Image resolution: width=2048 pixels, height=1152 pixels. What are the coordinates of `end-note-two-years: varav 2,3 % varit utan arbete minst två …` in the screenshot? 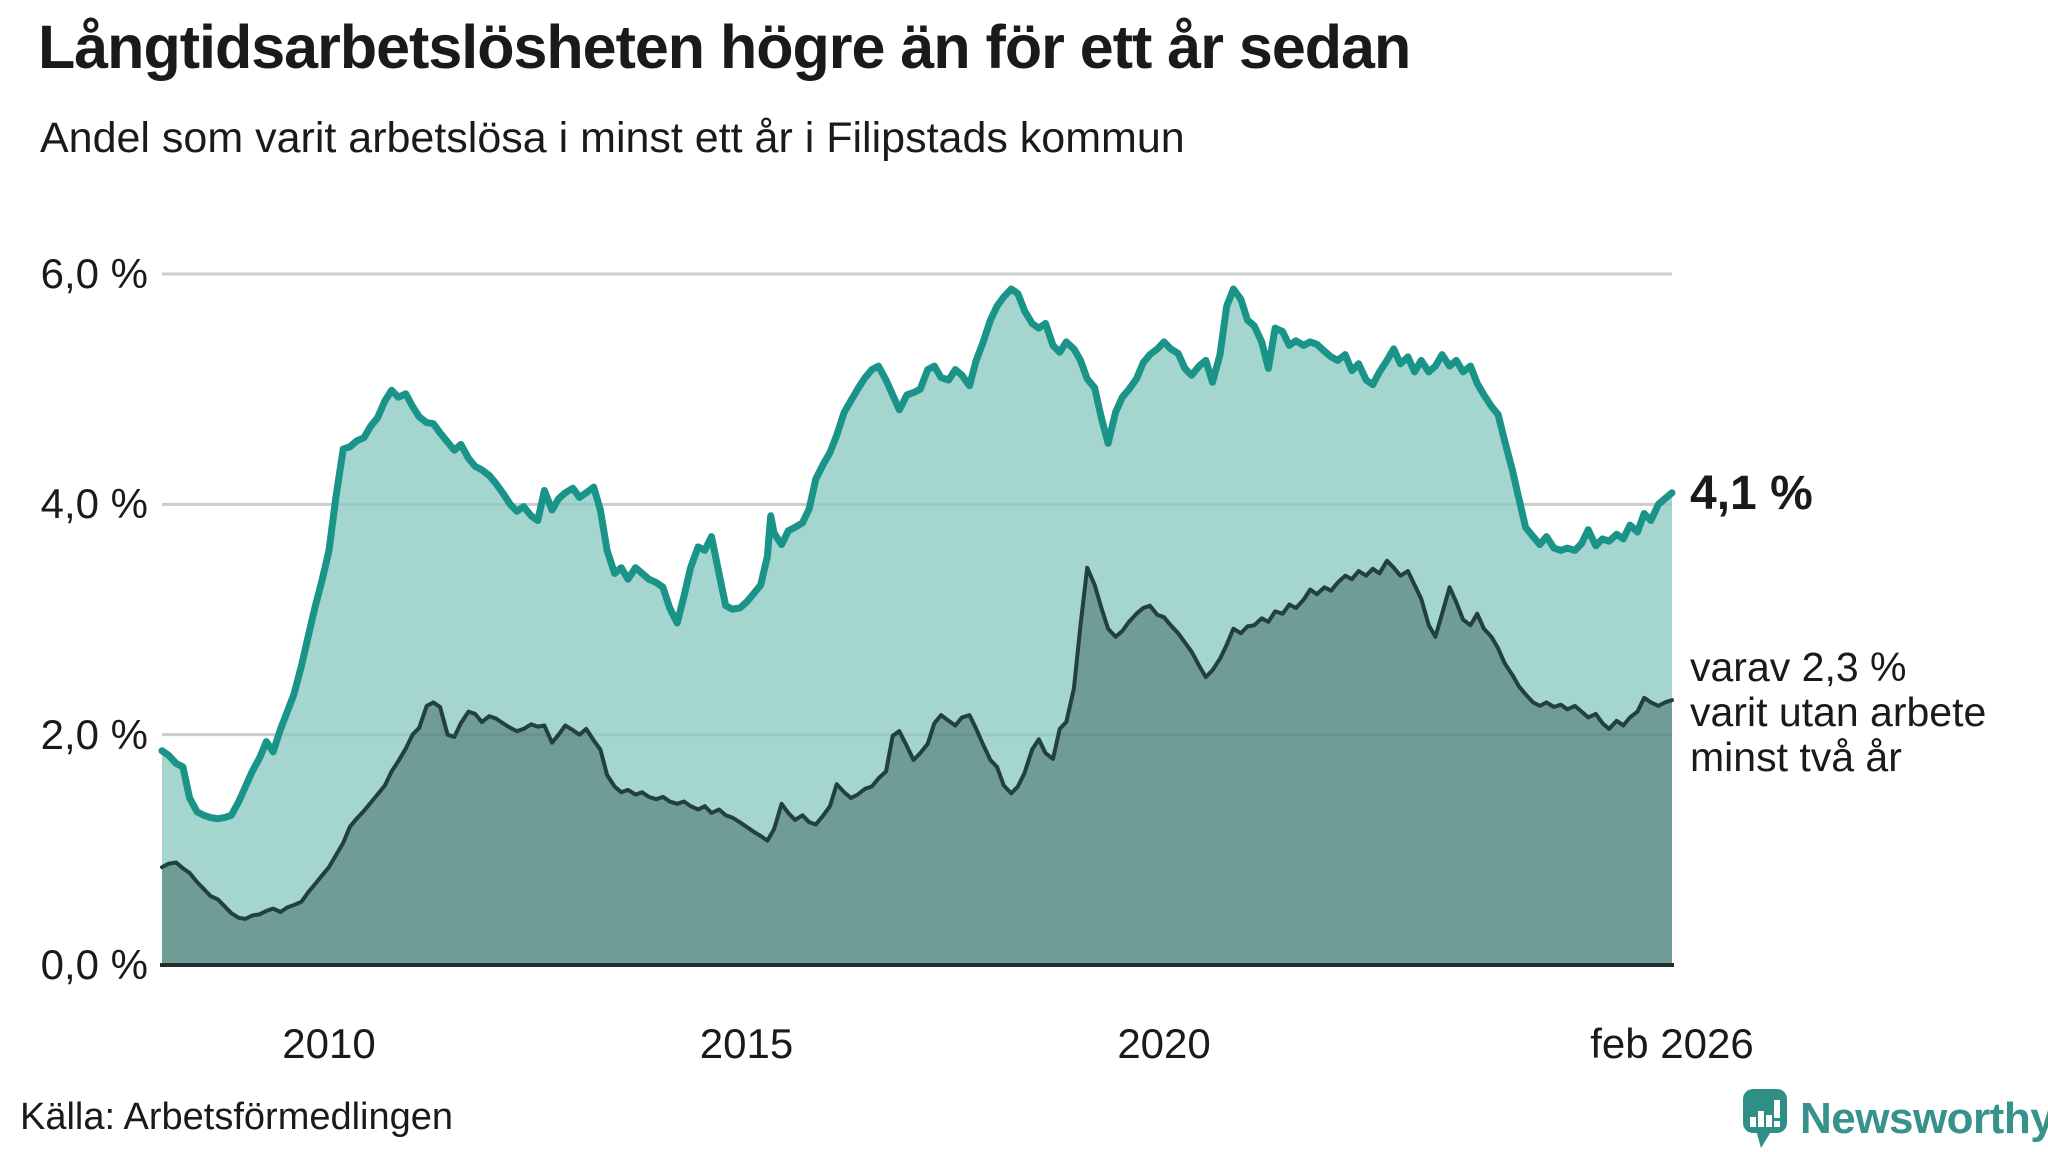 It's located at (1838, 712).